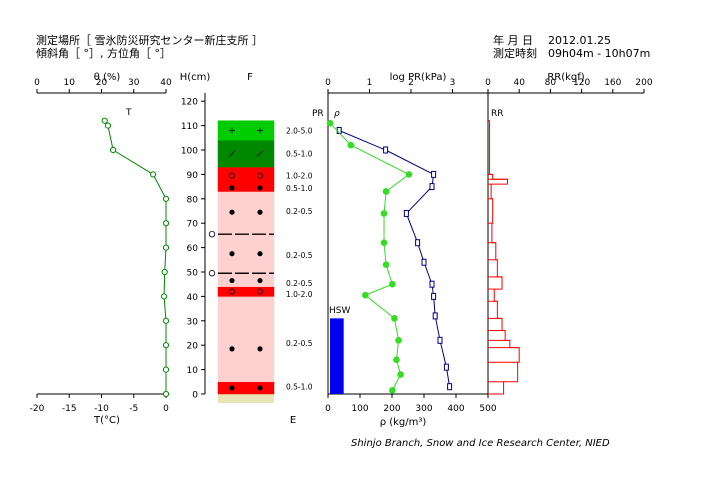 The image size is (728, 479). I want to click on pr-tick-label: 3, so click(453, 83).